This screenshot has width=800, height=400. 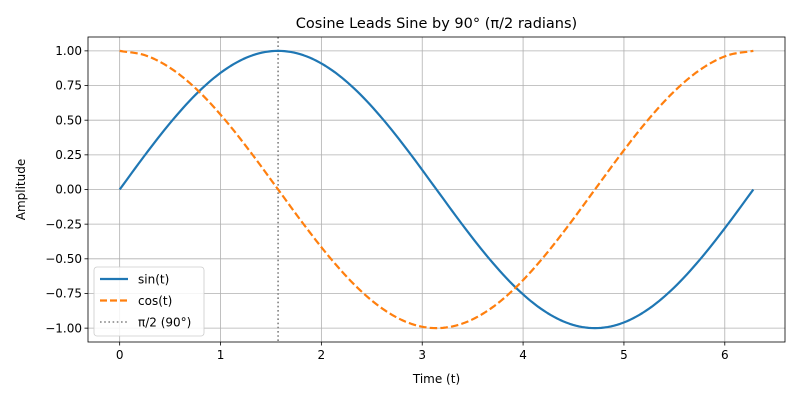 I want to click on legend-label-sin: sin(t), so click(x=153, y=279).